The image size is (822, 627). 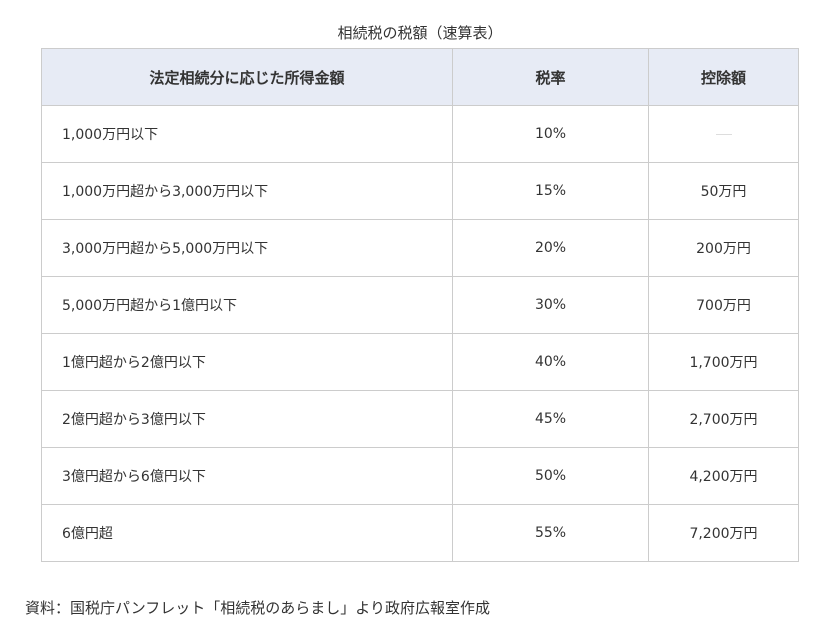 I want to click on rate-cell: 20%, so click(x=550, y=248).